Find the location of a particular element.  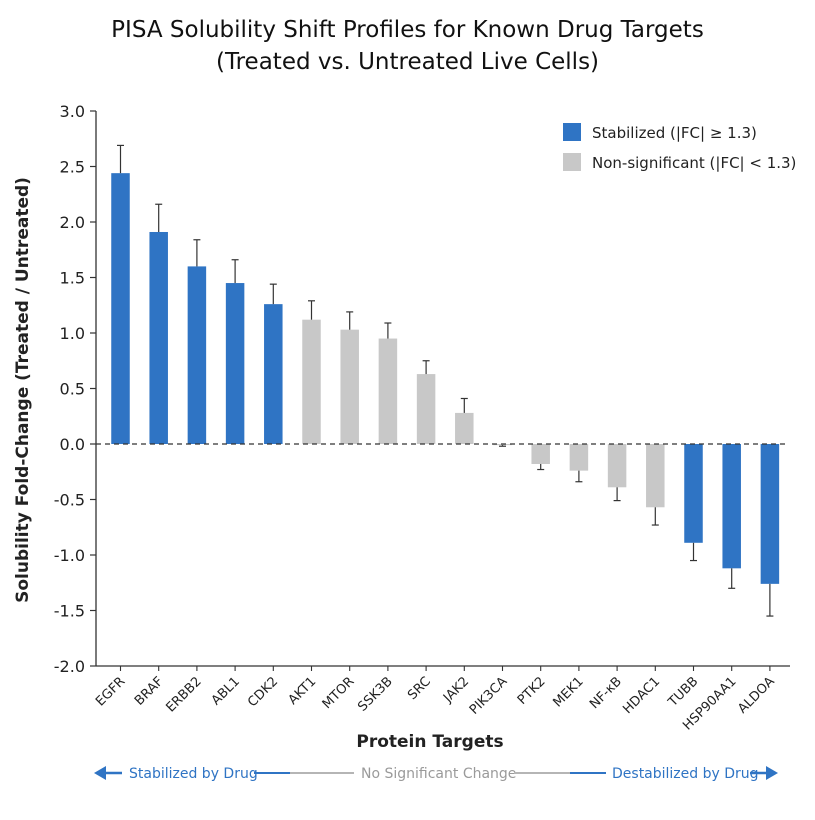

y-ticks-layer: 3.0 2.5 2.0 1.5 1.0 0.5 0.0 -0.5 -1.0 -1.5 -2.0 is located at coordinates (75, 389).